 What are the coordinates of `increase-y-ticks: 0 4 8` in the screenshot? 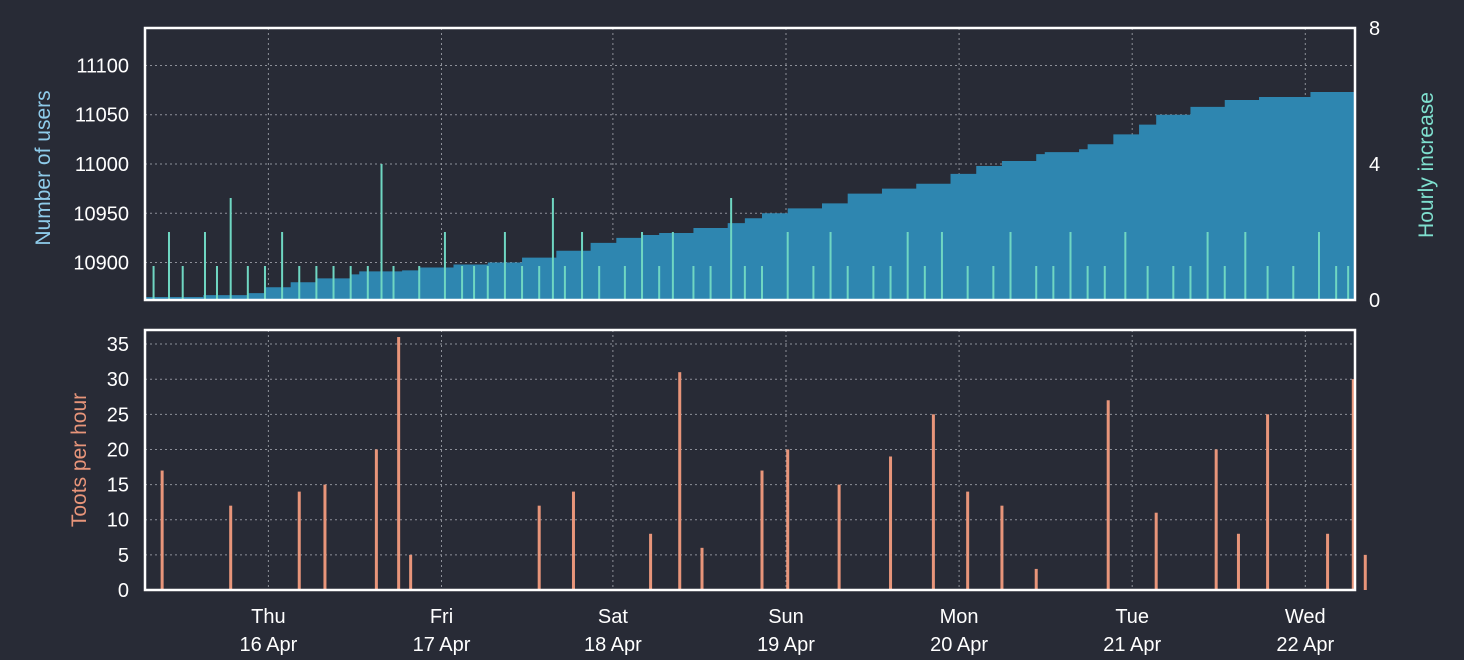 It's located at (1374, 165).